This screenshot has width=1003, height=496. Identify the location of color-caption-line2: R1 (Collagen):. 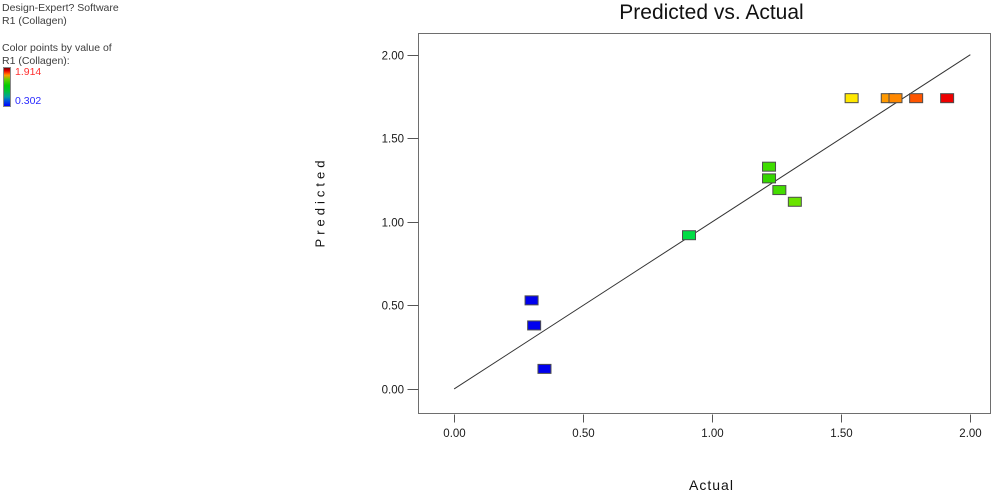
(36, 61).